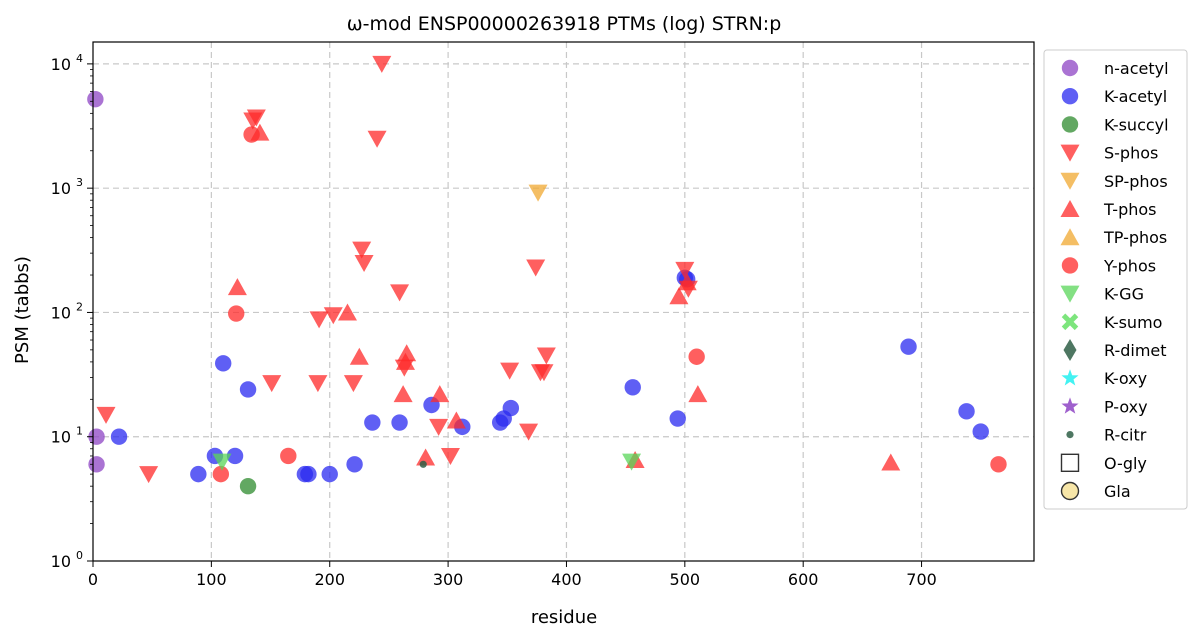 This screenshot has height=640, width=1200. I want to click on legend-marker-k-oxy, so click(1070, 377).